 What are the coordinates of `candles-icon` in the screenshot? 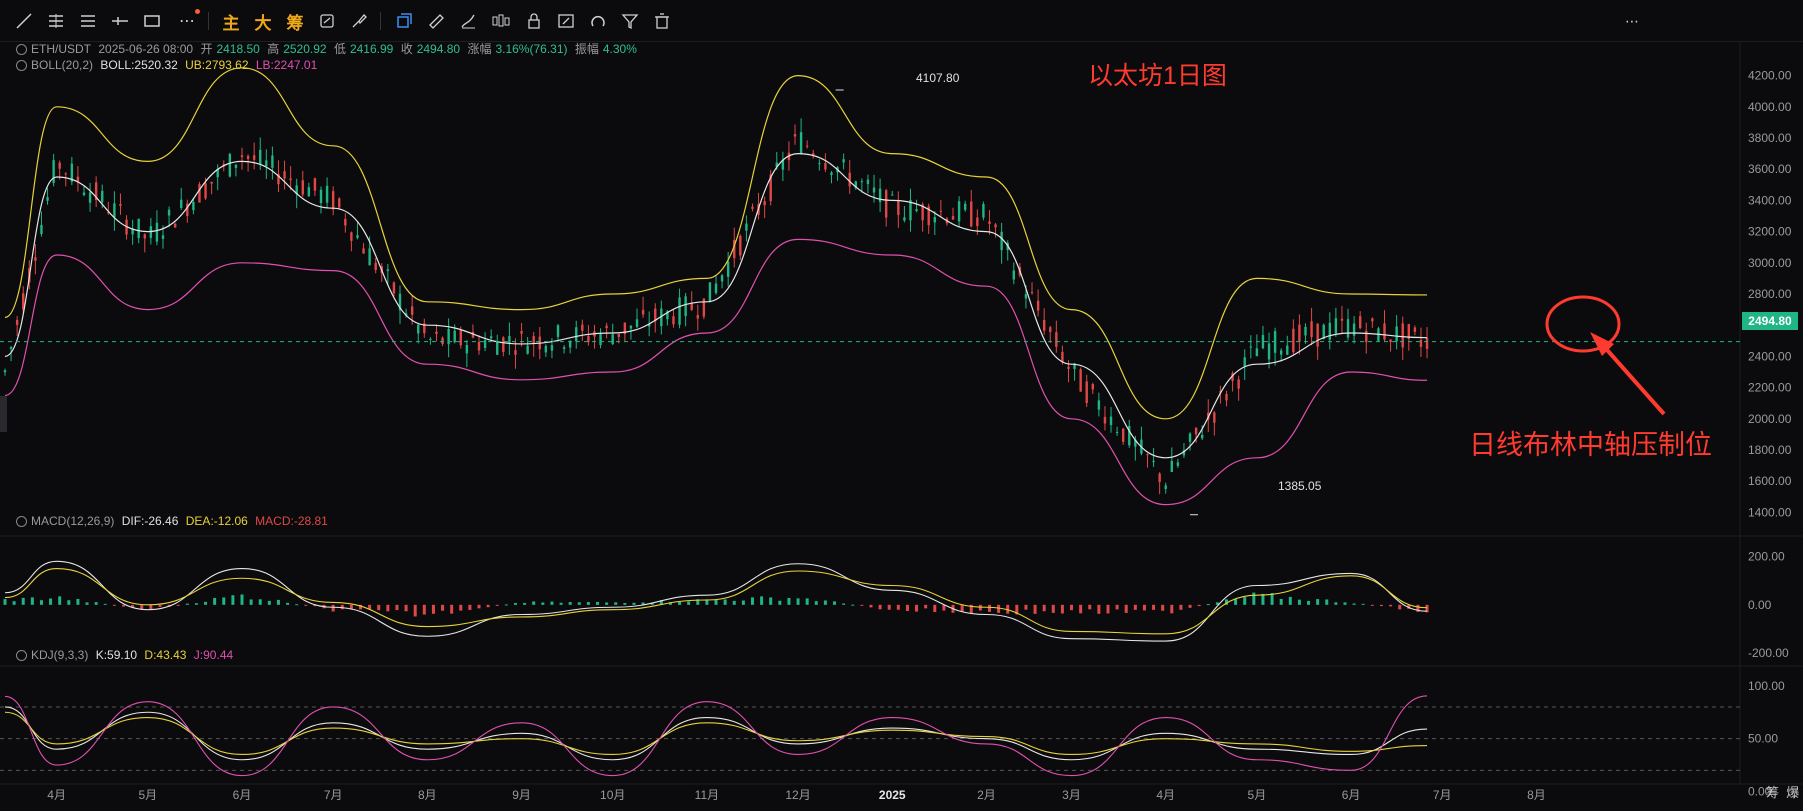 It's located at (501, 21).